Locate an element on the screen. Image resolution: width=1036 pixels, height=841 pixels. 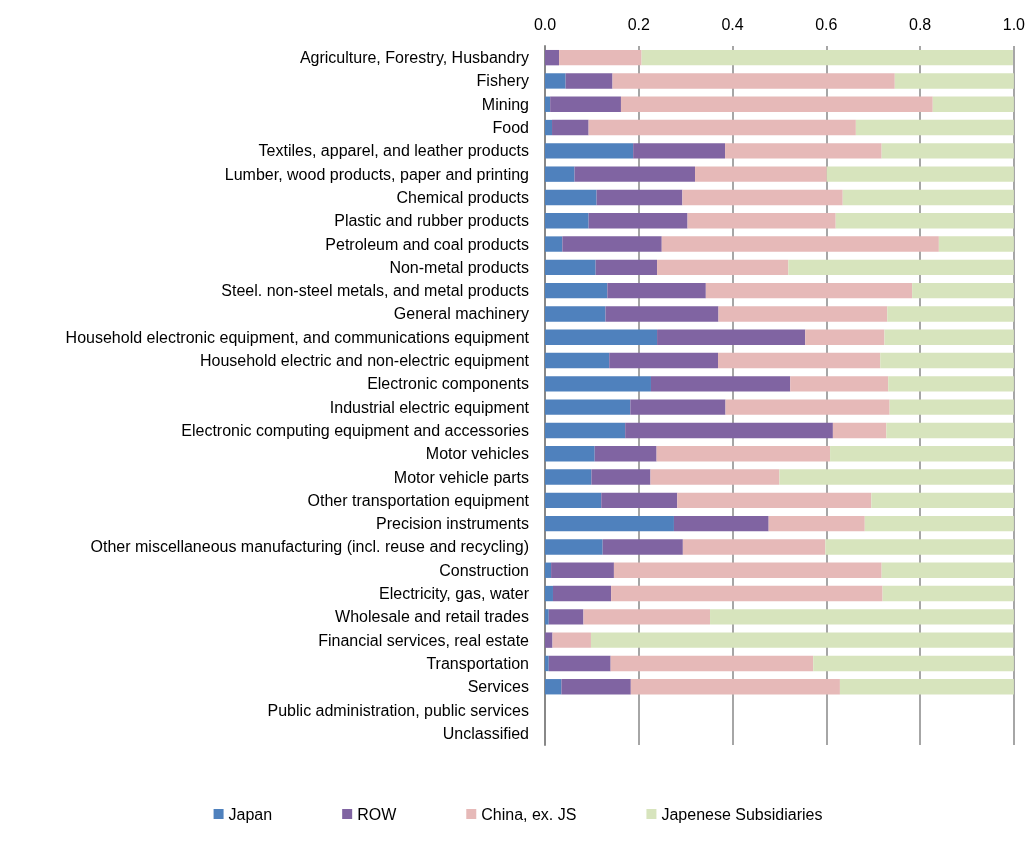
y-tick-label: Industrial electric equipment is located at coordinates (429, 407).